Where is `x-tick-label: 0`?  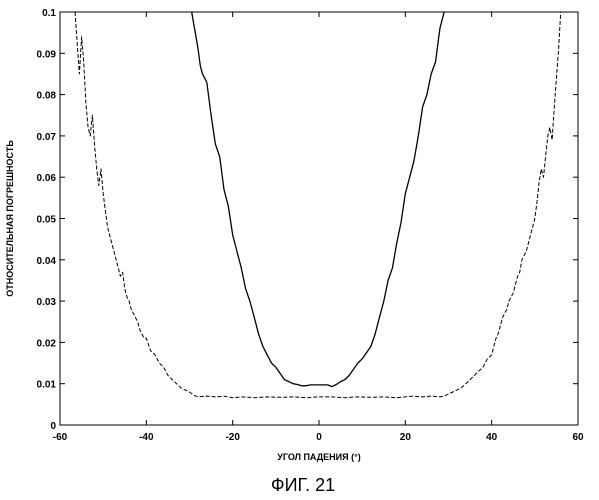
x-tick-label: 0 is located at coordinates (319, 437).